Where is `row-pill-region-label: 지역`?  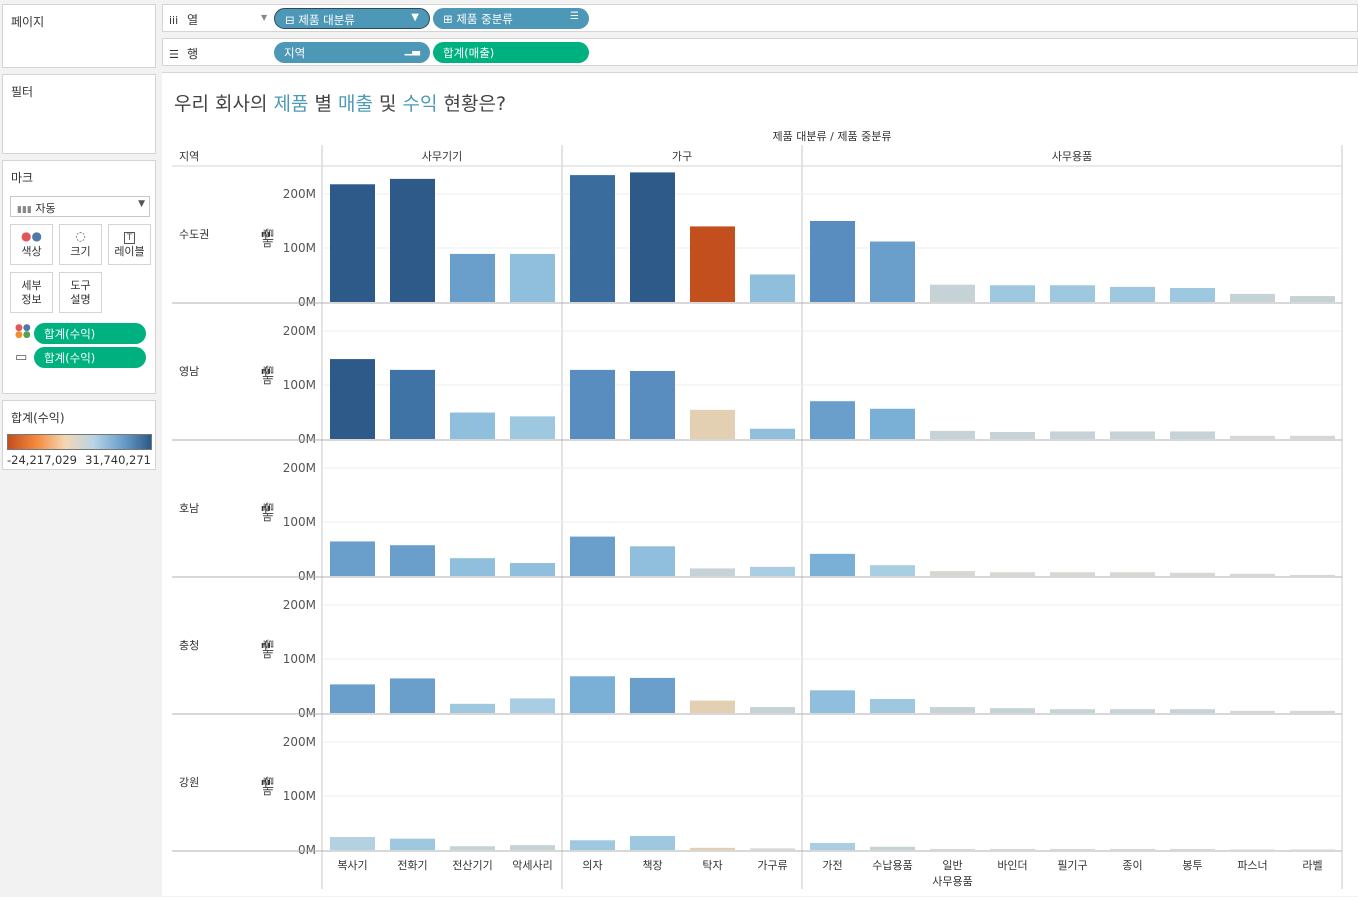
row-pill-region-label: 지역 is located at coordinates (295, 53).